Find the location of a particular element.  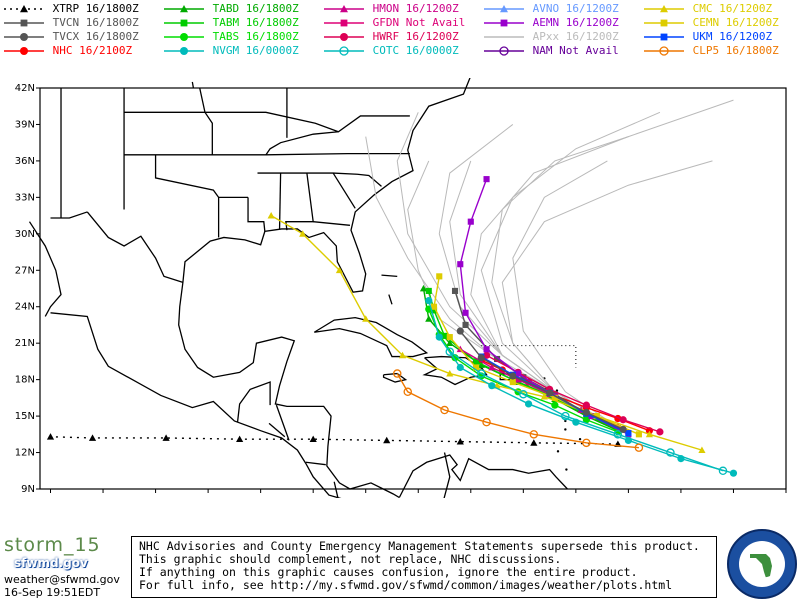

lat-label: 18N is located at coordinates (25, 380).